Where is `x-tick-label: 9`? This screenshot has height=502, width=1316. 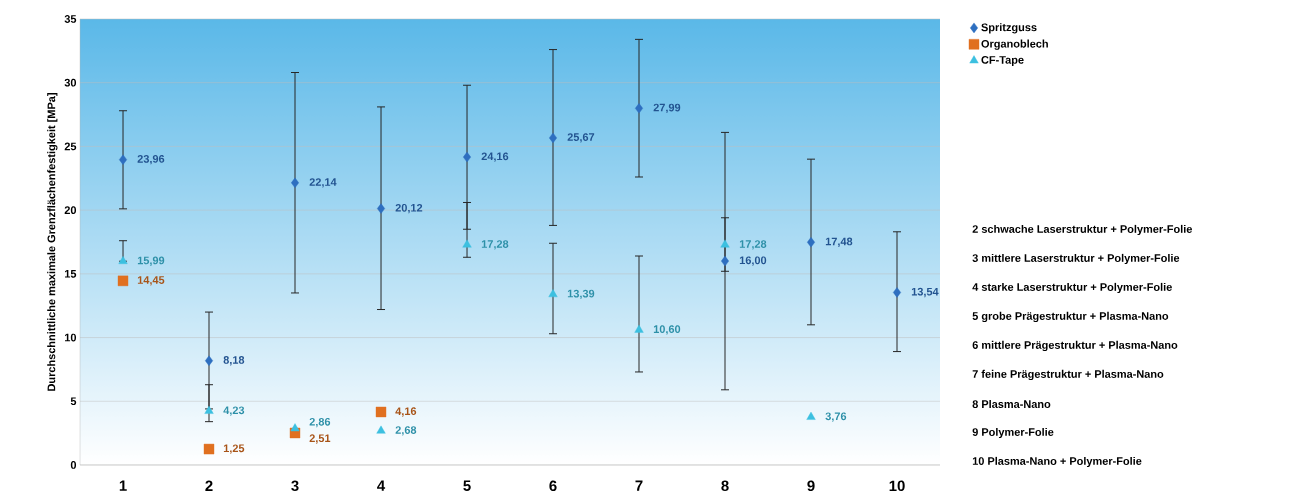
x-tick-label: 9 is located at coordinates (811, 486).